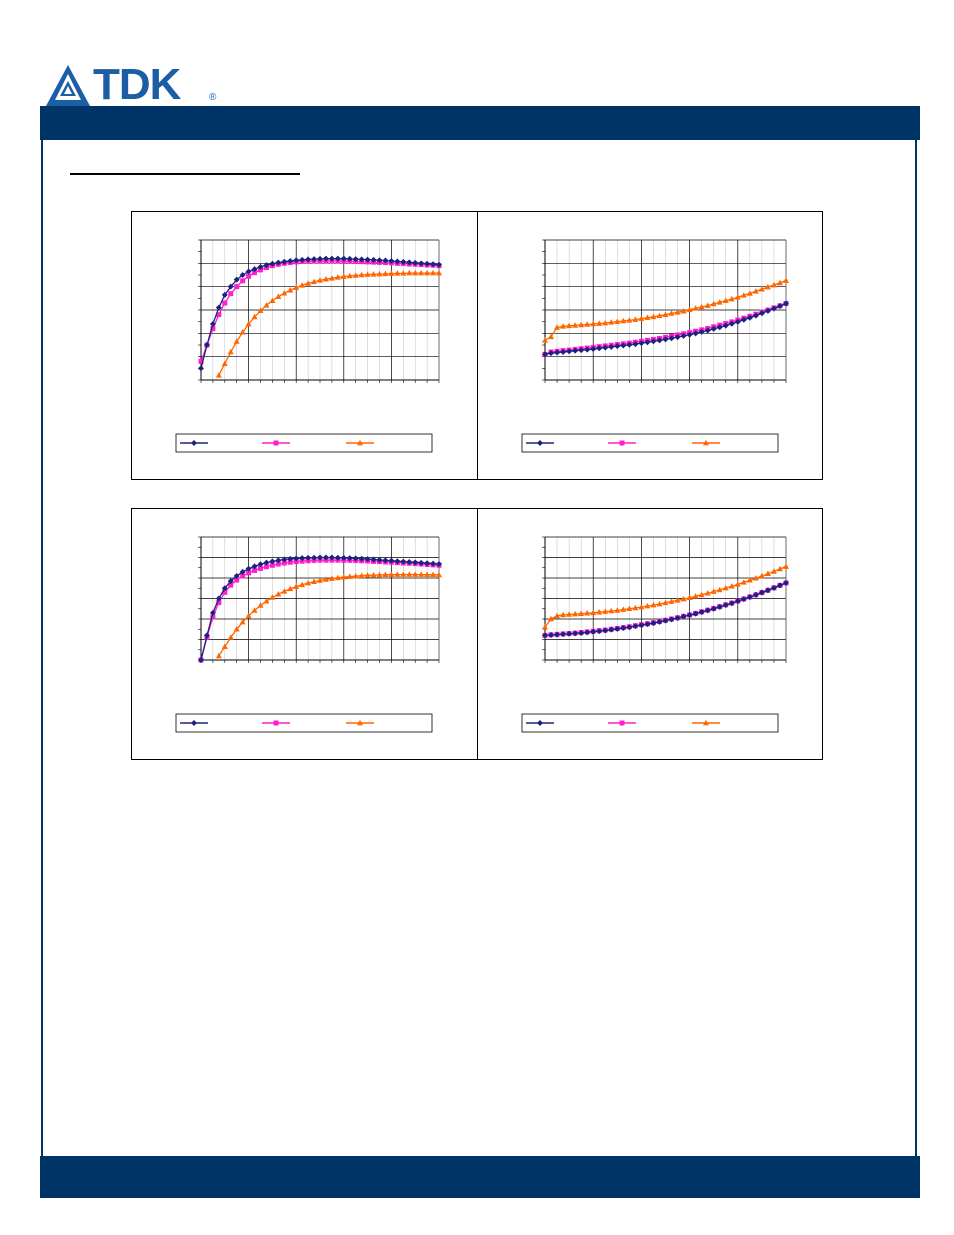  I want to click on header-bar, so click(480, 123).